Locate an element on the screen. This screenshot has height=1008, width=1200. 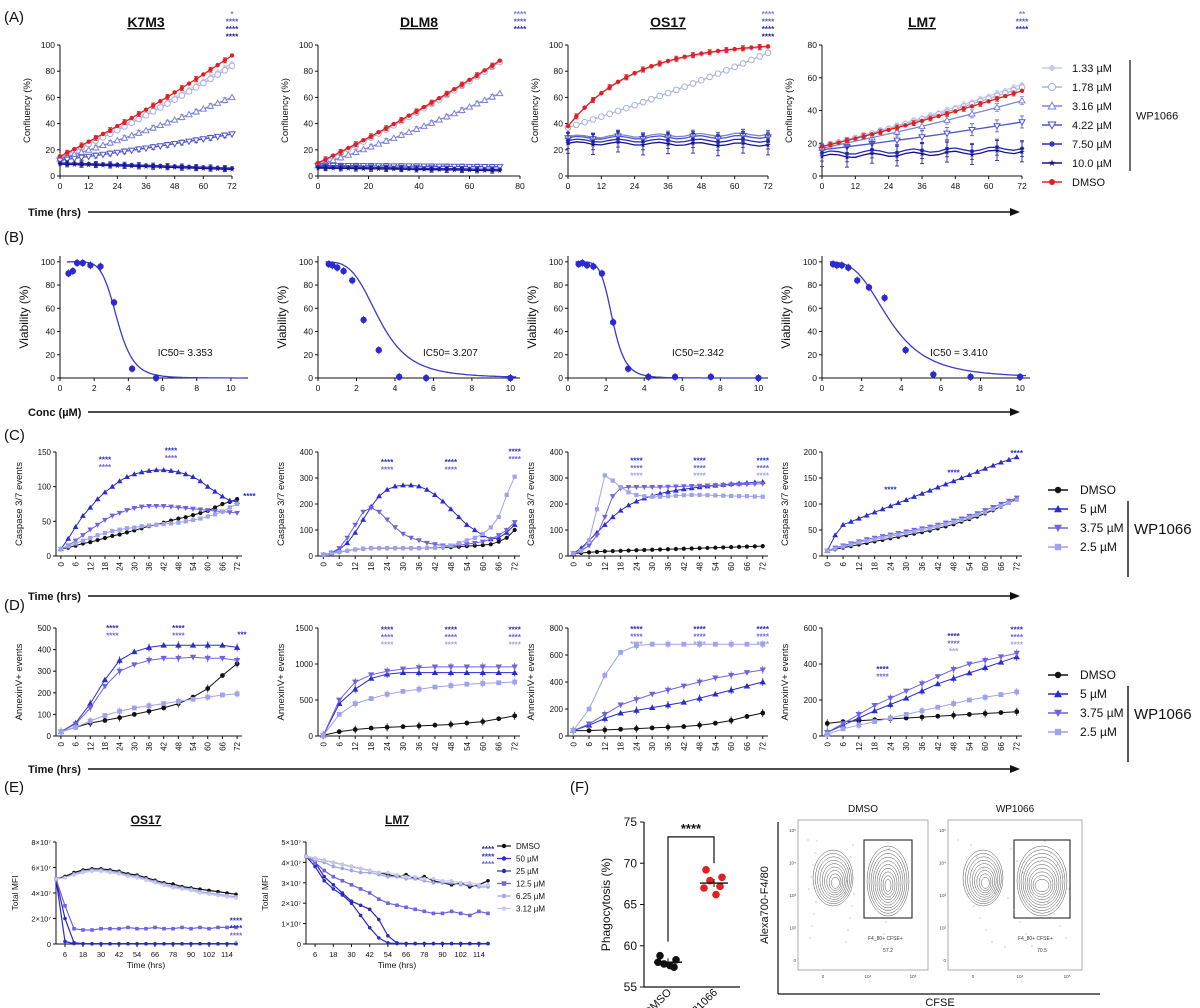
y-tick-label: 80 is located at coordinates (51, 285).